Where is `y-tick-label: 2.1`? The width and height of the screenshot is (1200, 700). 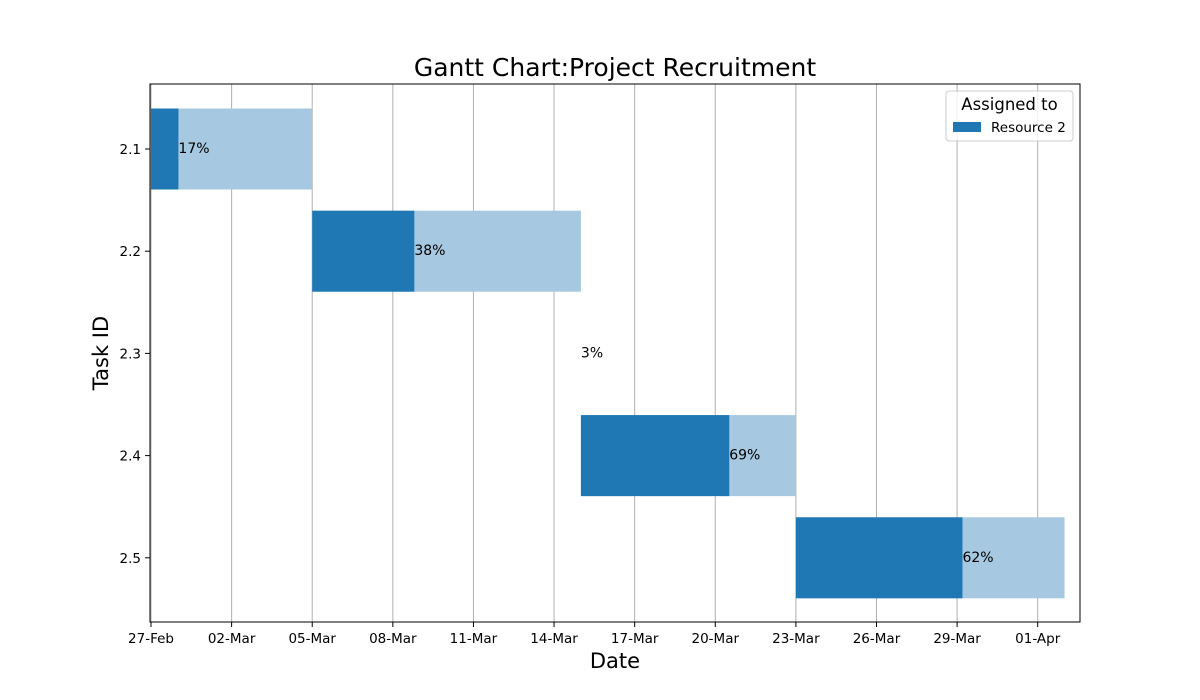
y-tick-label: 2.1 is located at coordinates (130, 150).